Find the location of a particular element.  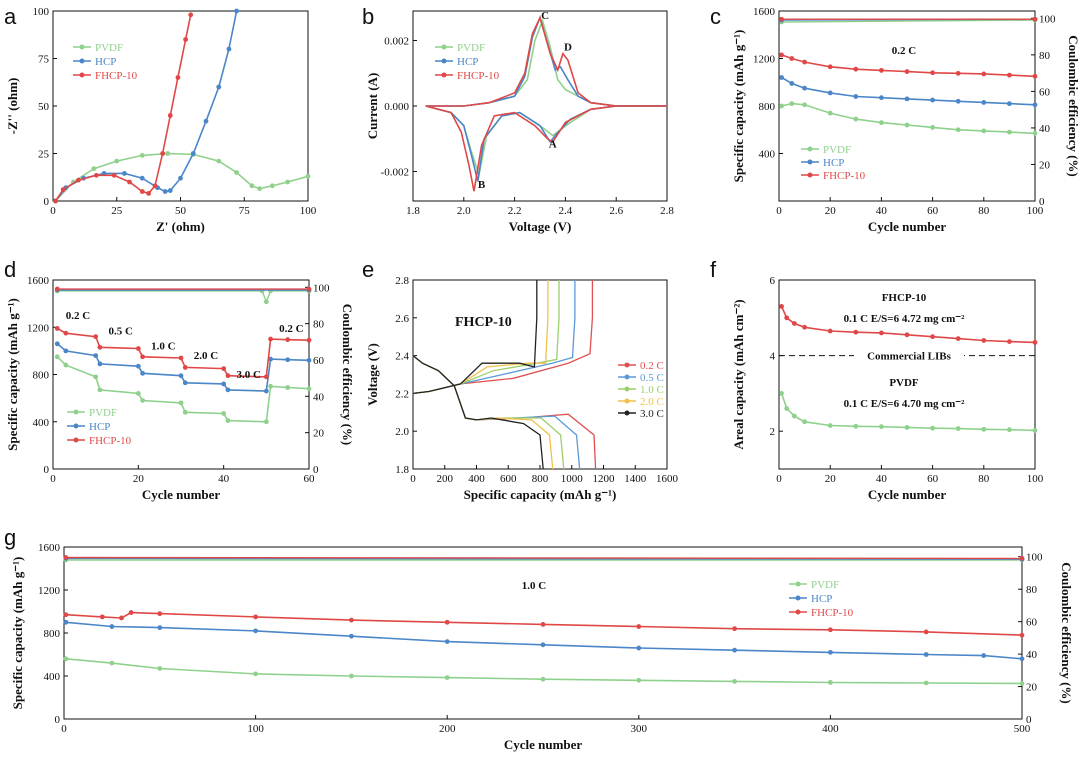

x-axis-label: Z' (ohm) is located at coordinates (180, 226).